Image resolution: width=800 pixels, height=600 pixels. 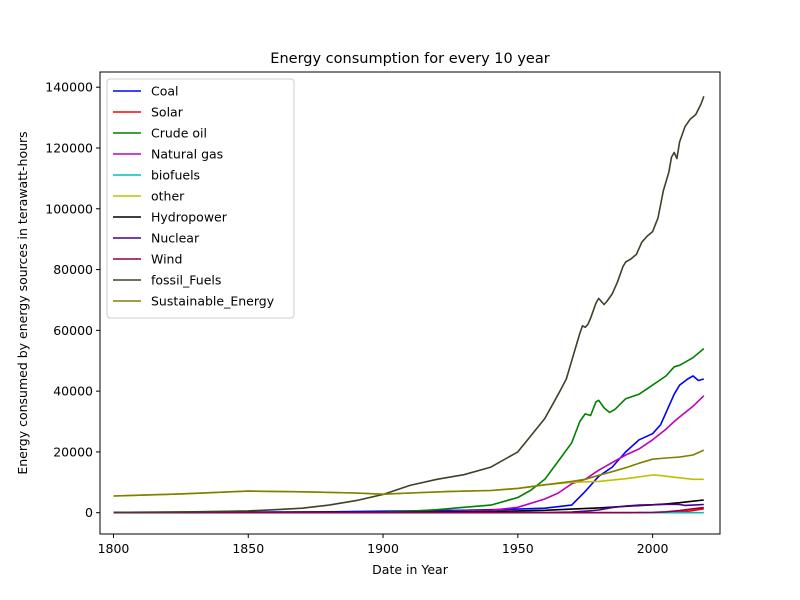 I want to click on y-tick-label: 80000, so click(x=73, y=269).